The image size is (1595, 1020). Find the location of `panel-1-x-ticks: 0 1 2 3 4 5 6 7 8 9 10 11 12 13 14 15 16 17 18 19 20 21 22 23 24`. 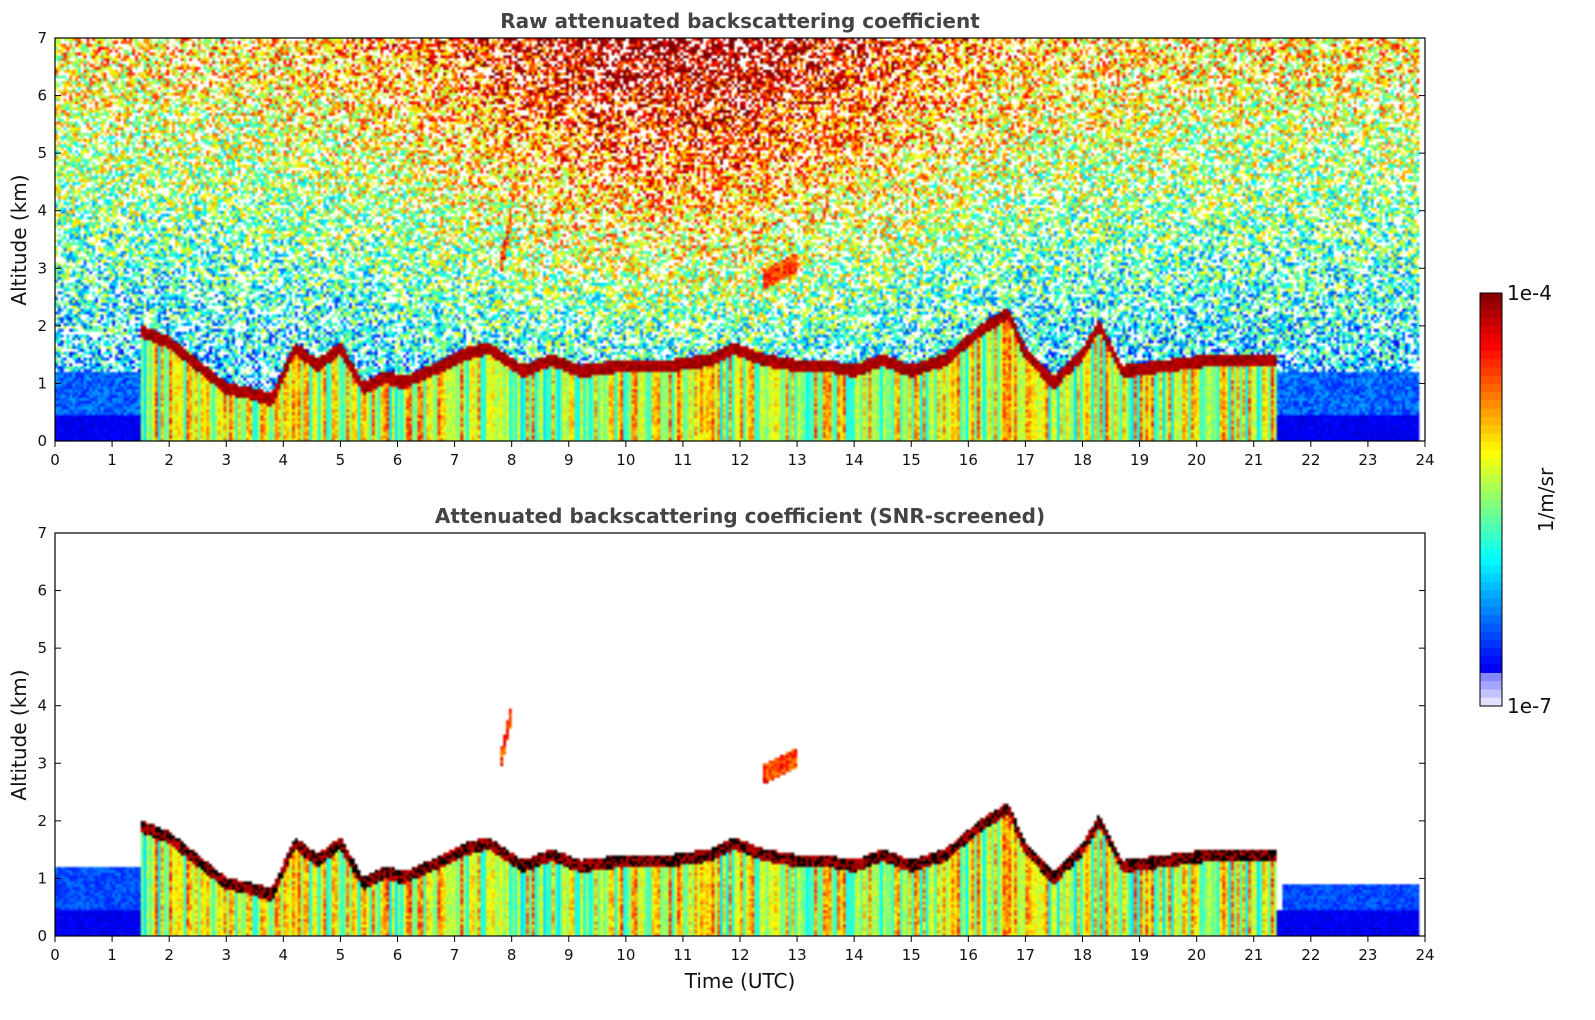

panel-1-x-ticks: 0 1 2 3 4 5 6 7 8 9 10 11 12 13 14 15 16 17 18 19 20 21 22 23 24 is located at coordinates (742, 455).